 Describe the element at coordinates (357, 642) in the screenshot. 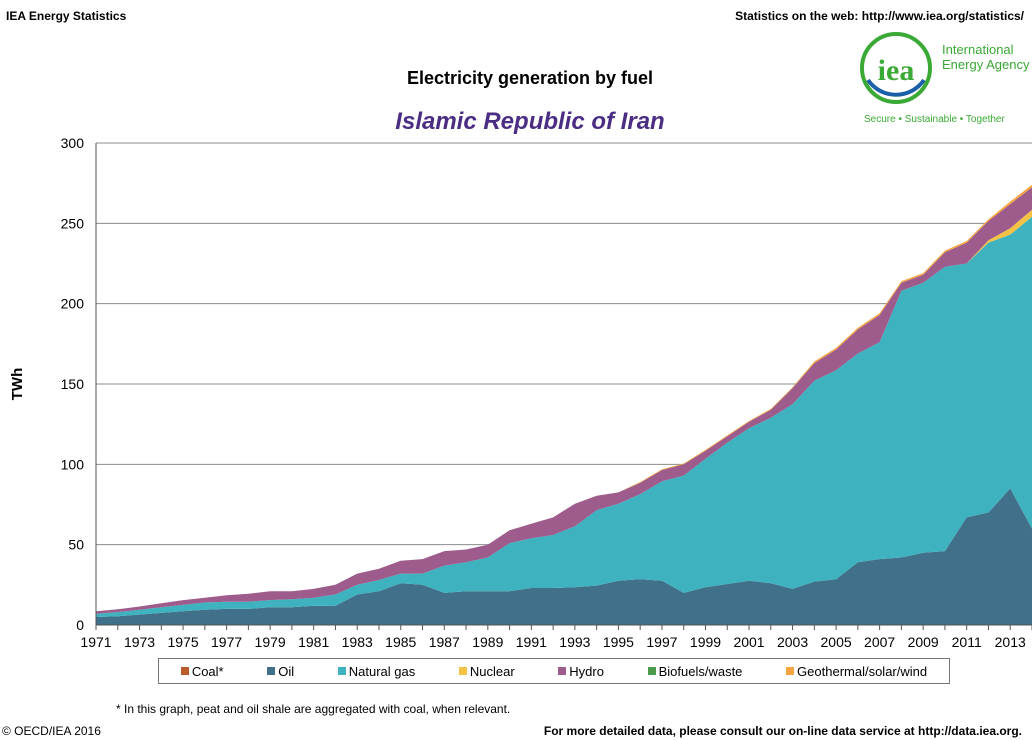

I see `x-tick-label: 1983` at that location.